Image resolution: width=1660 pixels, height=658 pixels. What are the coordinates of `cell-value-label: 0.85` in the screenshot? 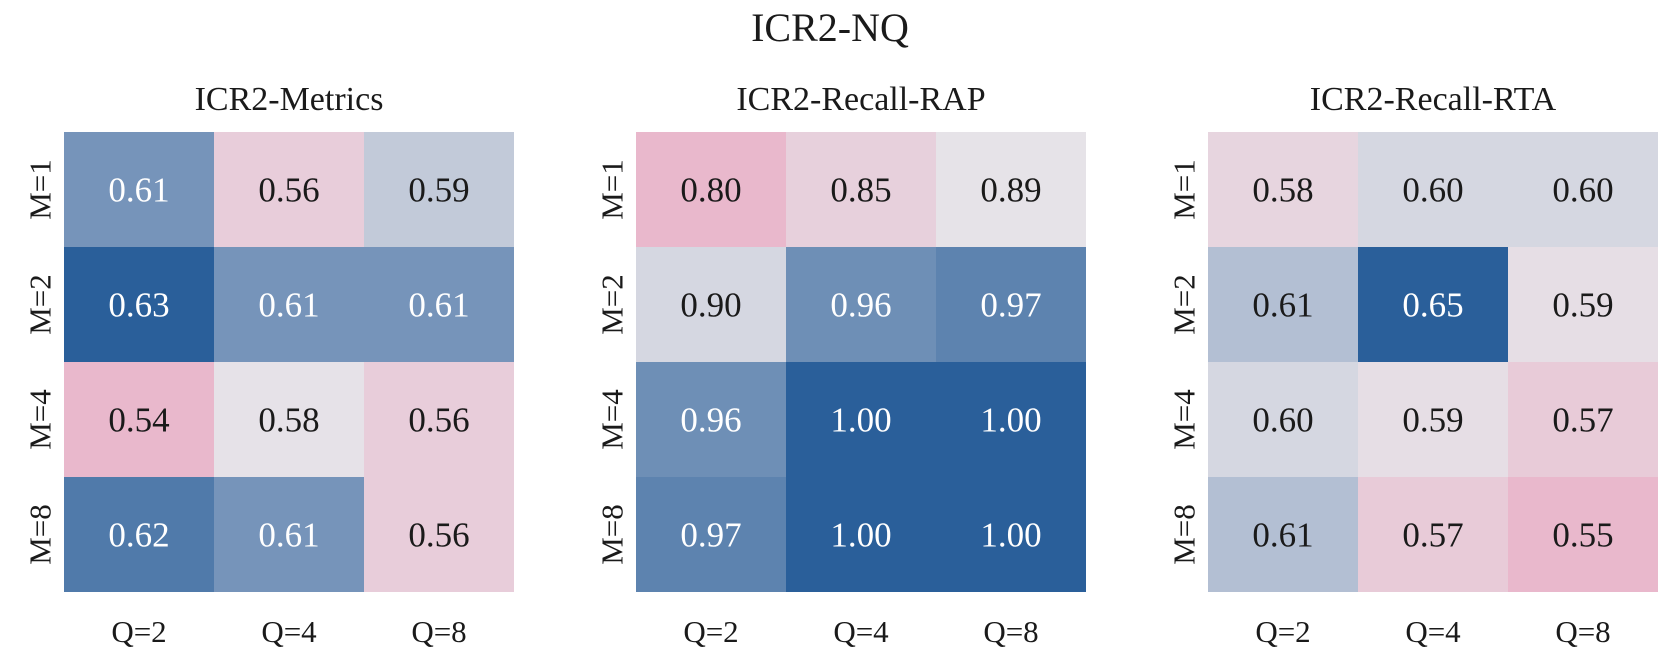 It's located at (860, 190).